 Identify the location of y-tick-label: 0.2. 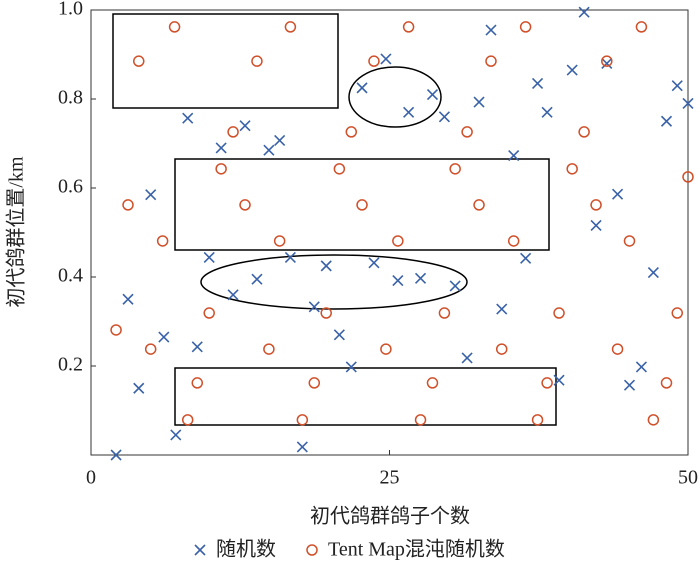
(70, 365).